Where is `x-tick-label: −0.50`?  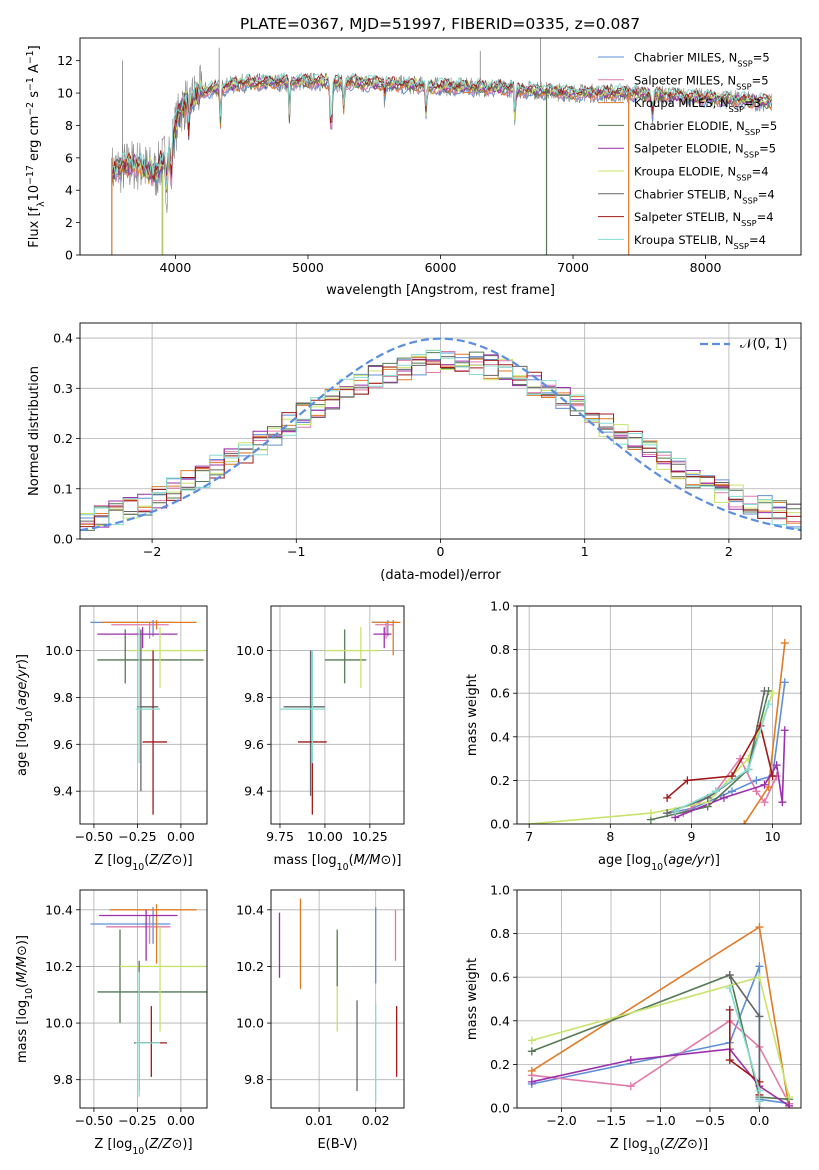 x-tick-label: −0.50 is located at coordinates (94, 1120).